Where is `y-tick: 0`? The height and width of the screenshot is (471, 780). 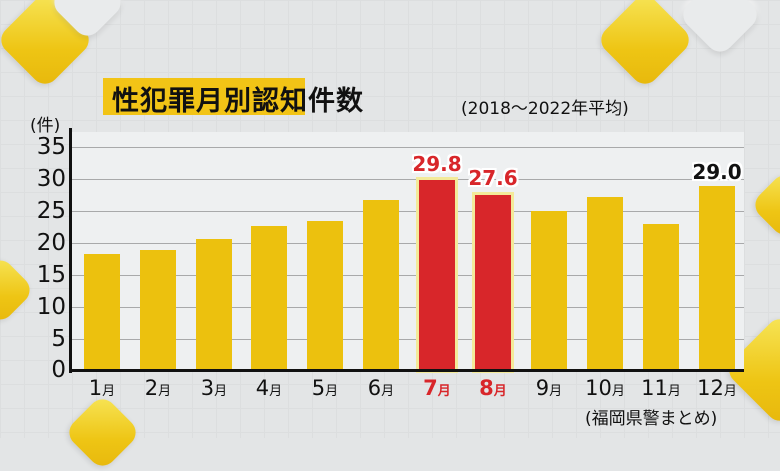 y-tick: 0 is located at coordinates (58, 370).